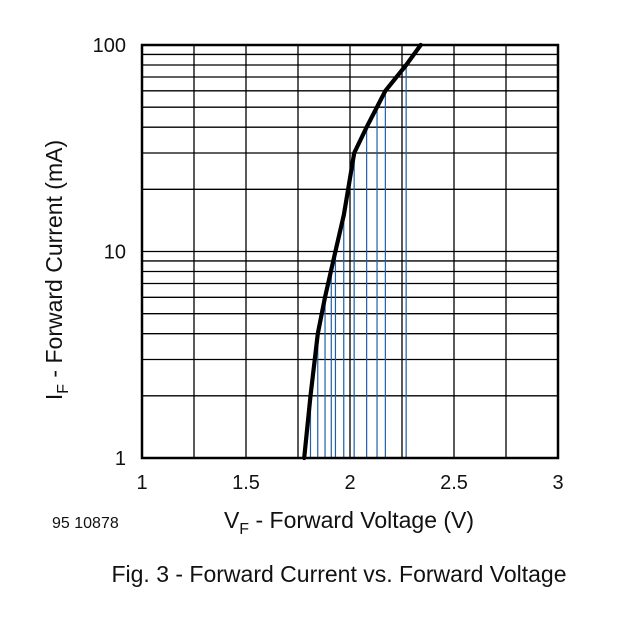 Image resolution: width=642 pixels, height=625 pixels. I want to click on x-axis-label: VF - Forward Voltage (V), so click(349, 522).